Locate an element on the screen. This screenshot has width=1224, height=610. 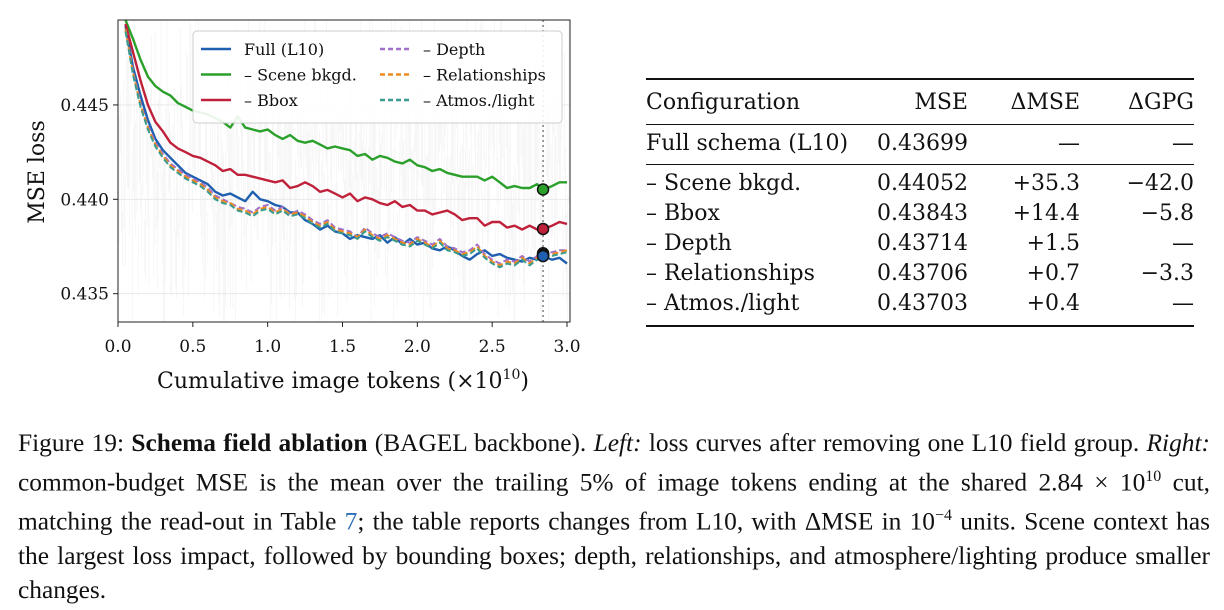
x-axis-label: Cumulative image tokens (×1010) is located at coordinates (343, 380).